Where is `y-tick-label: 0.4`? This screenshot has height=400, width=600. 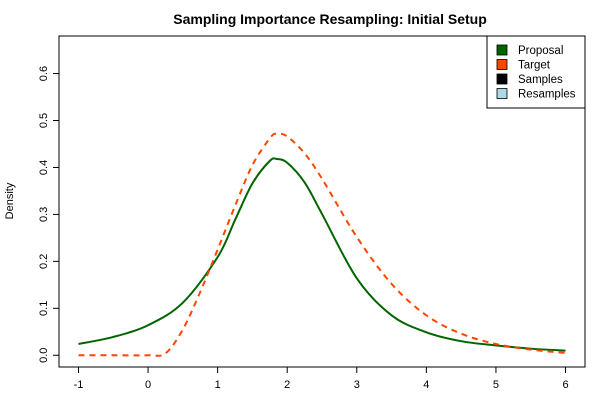 y-tick-label: 0.4 is located at coordinates (44, 167).